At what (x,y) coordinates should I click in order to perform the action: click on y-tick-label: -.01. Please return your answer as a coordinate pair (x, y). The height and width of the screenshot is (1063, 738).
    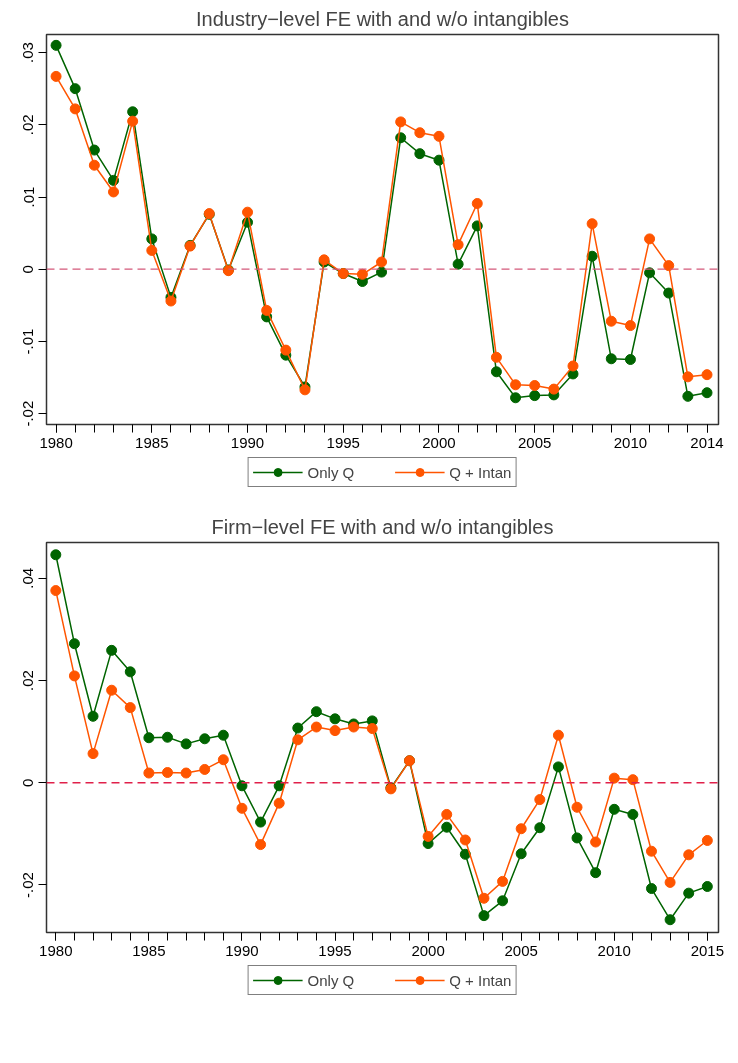
    Looking at the image, I should click on (28, 341).